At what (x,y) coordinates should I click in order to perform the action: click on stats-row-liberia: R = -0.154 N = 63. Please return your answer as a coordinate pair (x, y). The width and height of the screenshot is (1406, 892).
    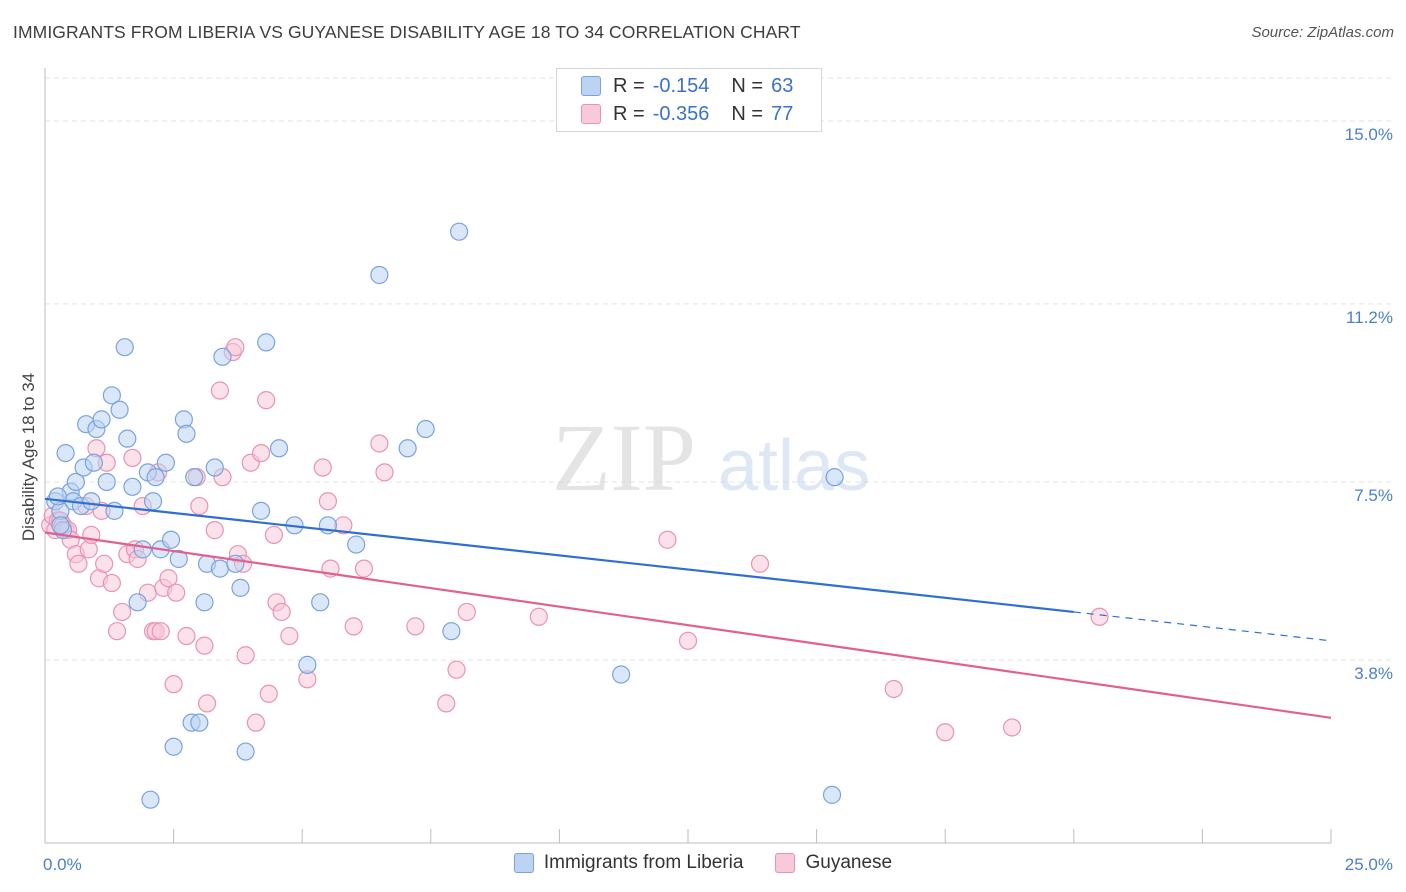
    Looking at the image, I should click on (687, 86).